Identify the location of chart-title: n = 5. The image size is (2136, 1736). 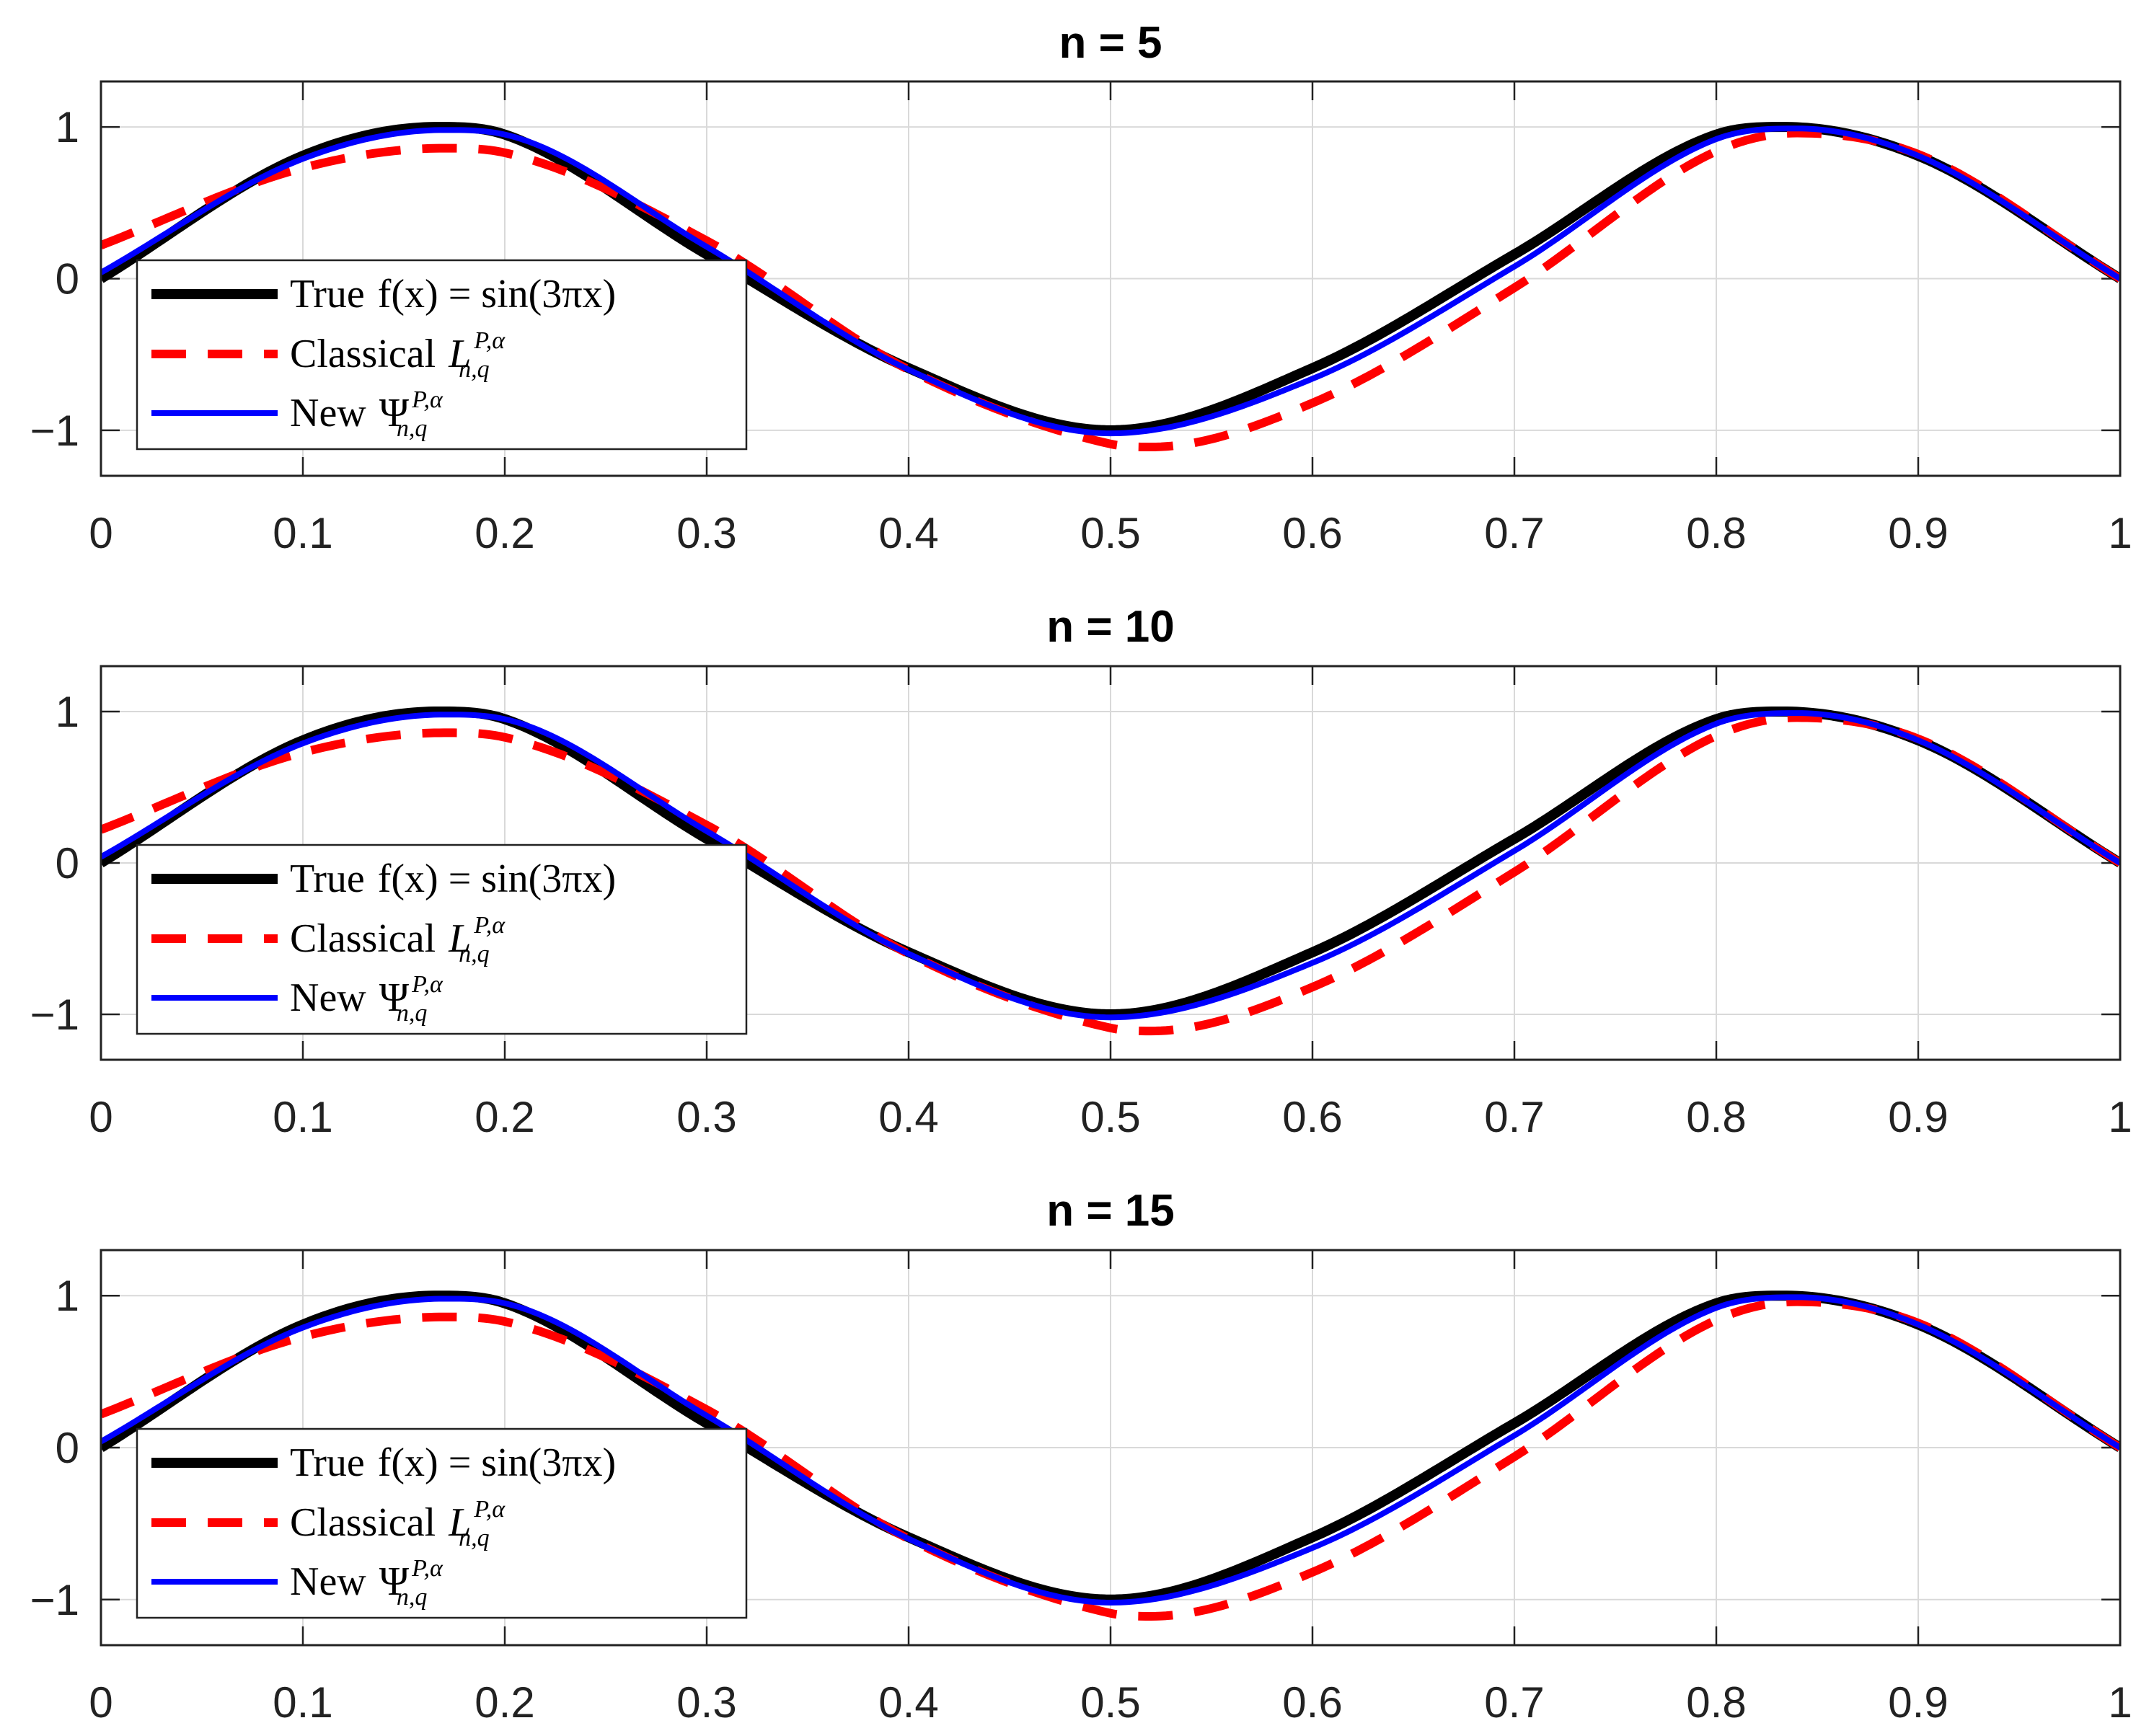
(1110, 43).